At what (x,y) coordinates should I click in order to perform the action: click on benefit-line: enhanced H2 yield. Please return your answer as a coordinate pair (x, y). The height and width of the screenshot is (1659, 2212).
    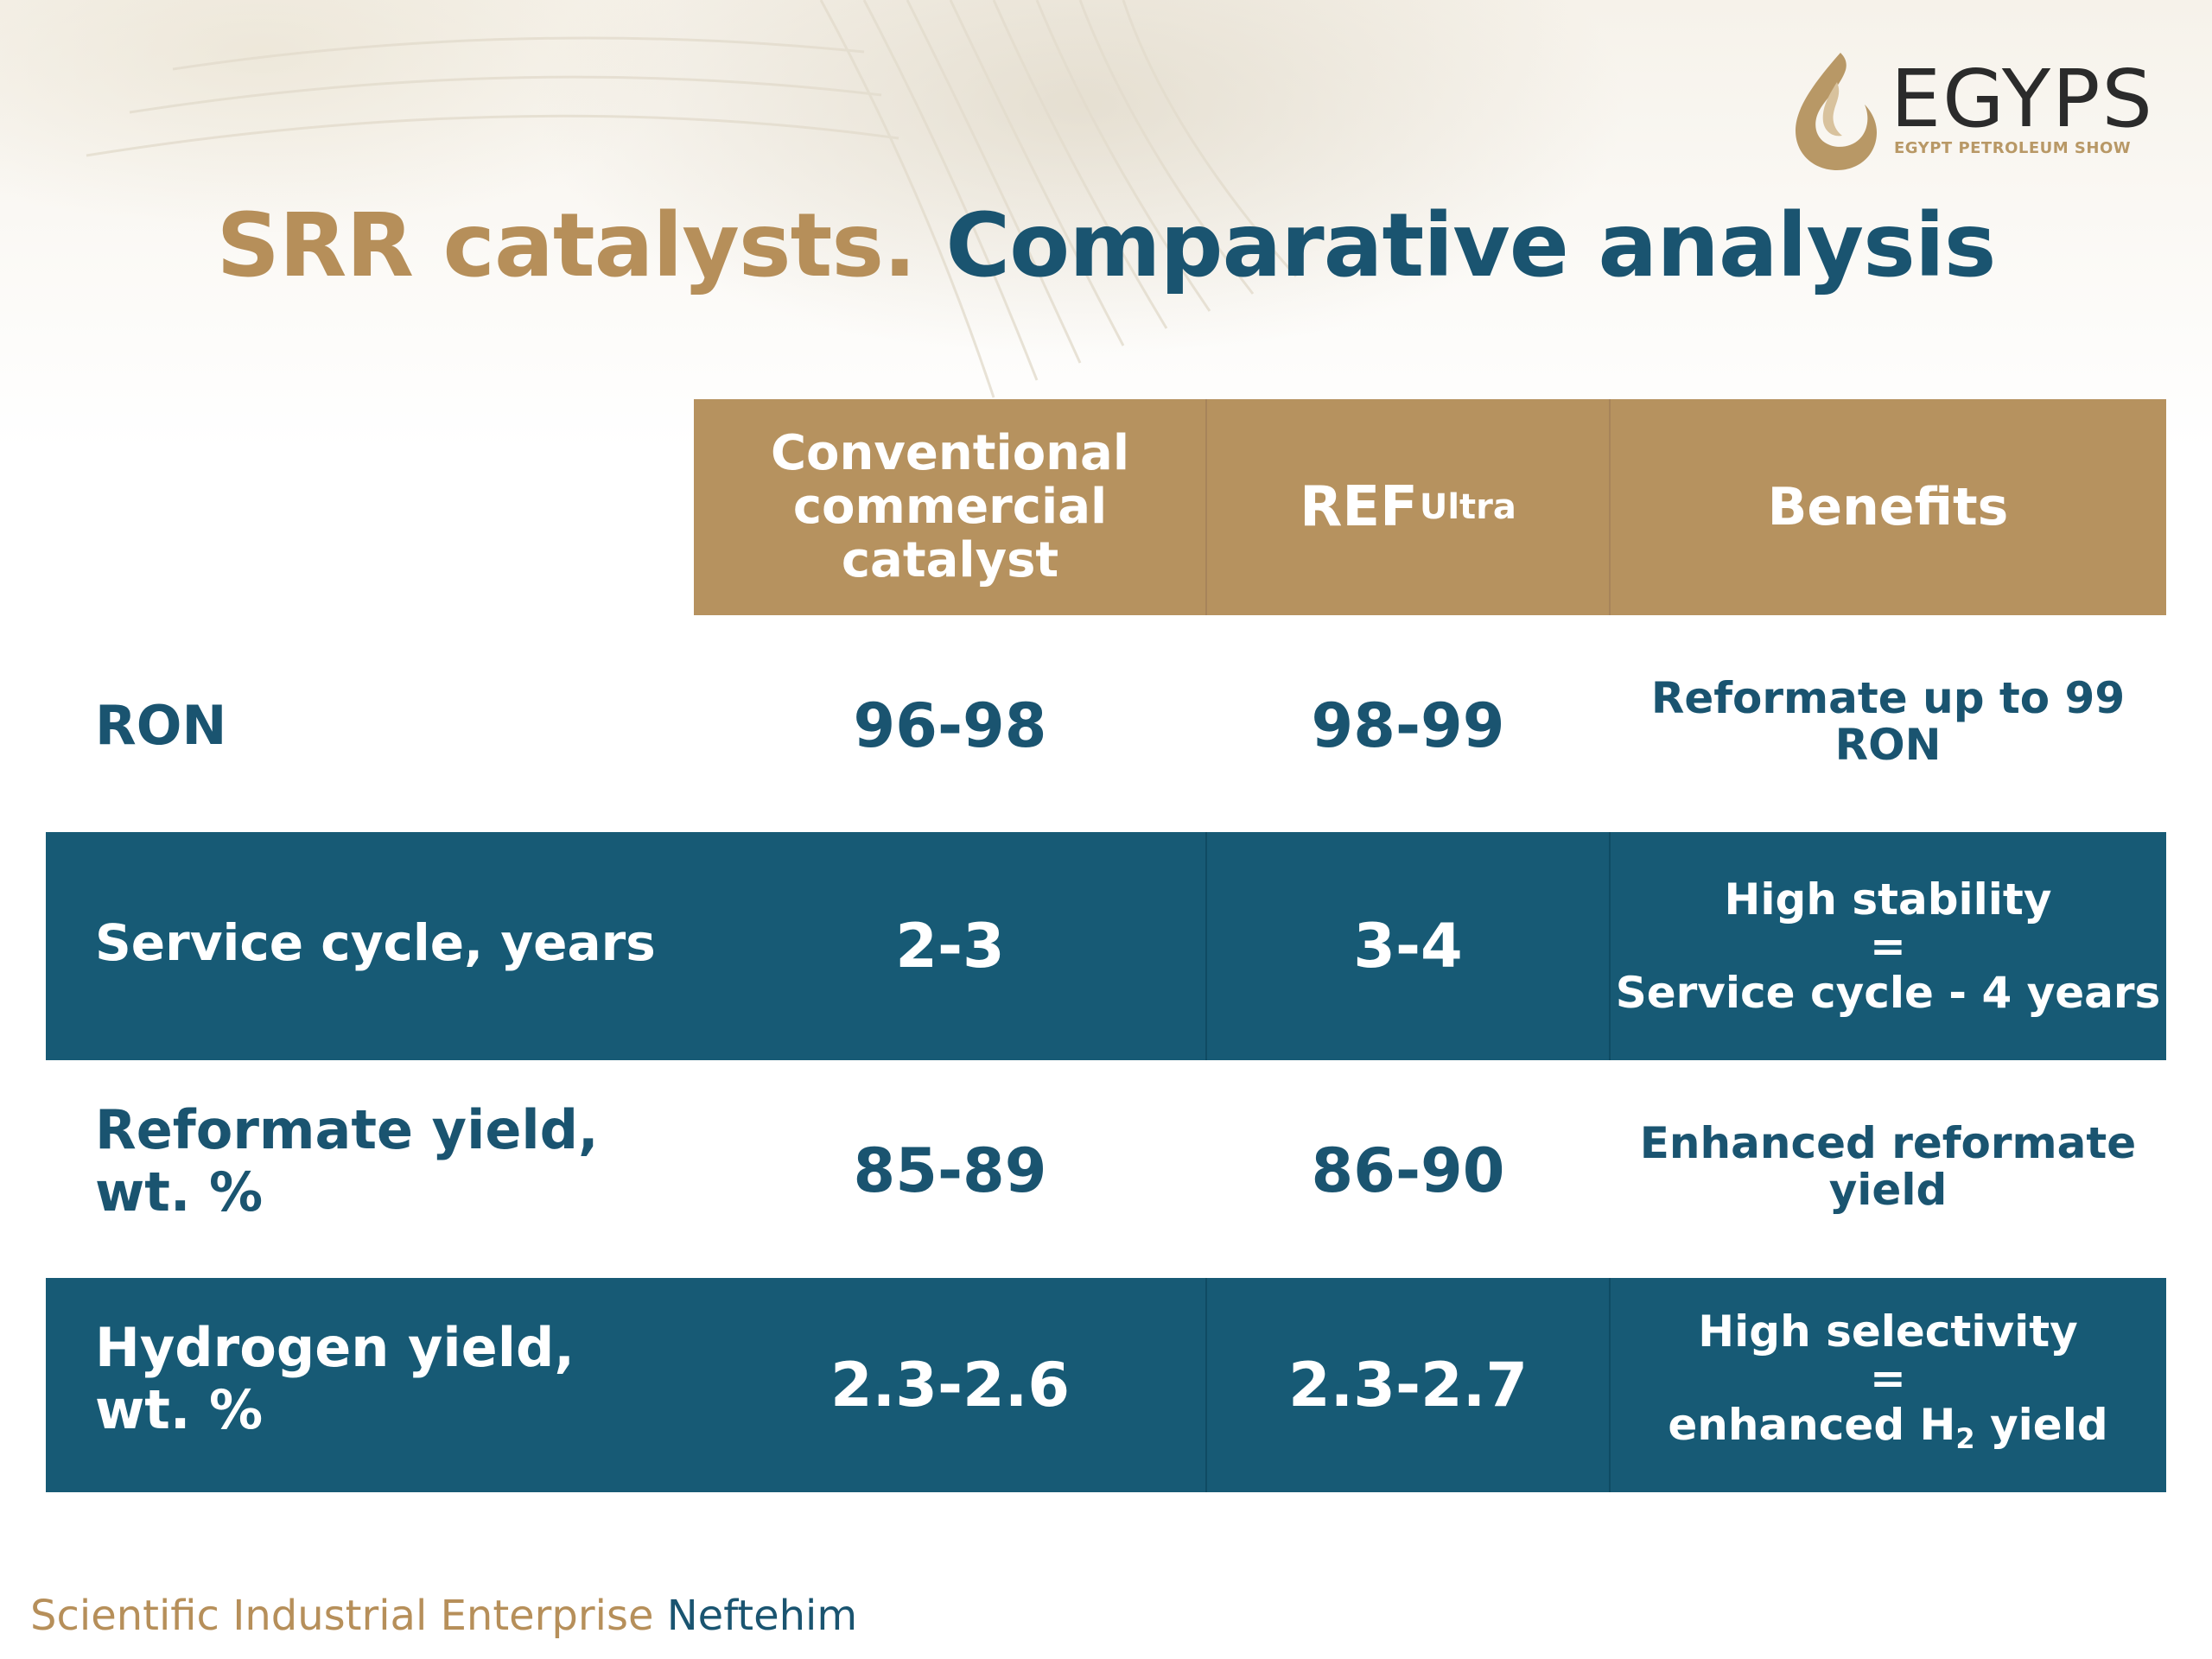
    Looking at the image, I should click on (1887, 1432).